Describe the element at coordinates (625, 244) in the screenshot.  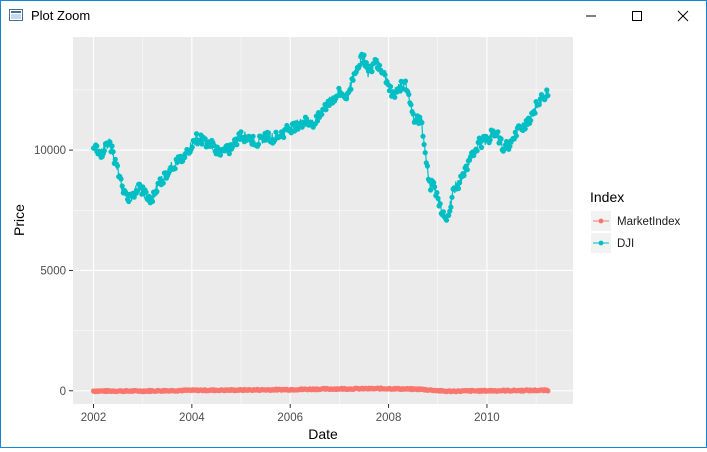
I see `legend-label-dji: DJI` at that location.